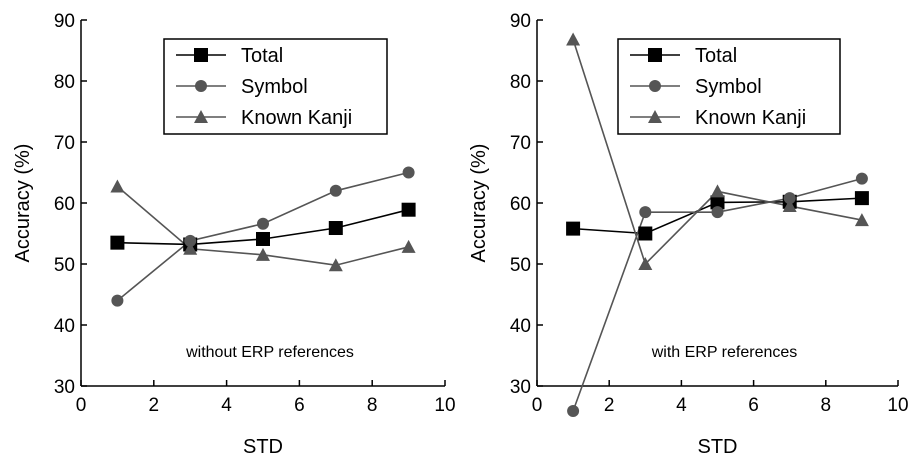  I want to click on panel-annotation: with ERP references, so click(724, 352).